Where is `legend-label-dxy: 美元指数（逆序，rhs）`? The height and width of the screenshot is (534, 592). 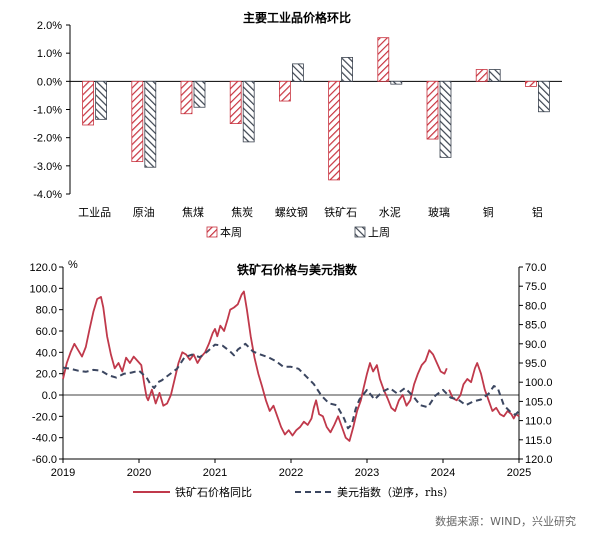 legend-label-dxy: 美元指数（逆序，rhs） is located at coordinates (395, 492).